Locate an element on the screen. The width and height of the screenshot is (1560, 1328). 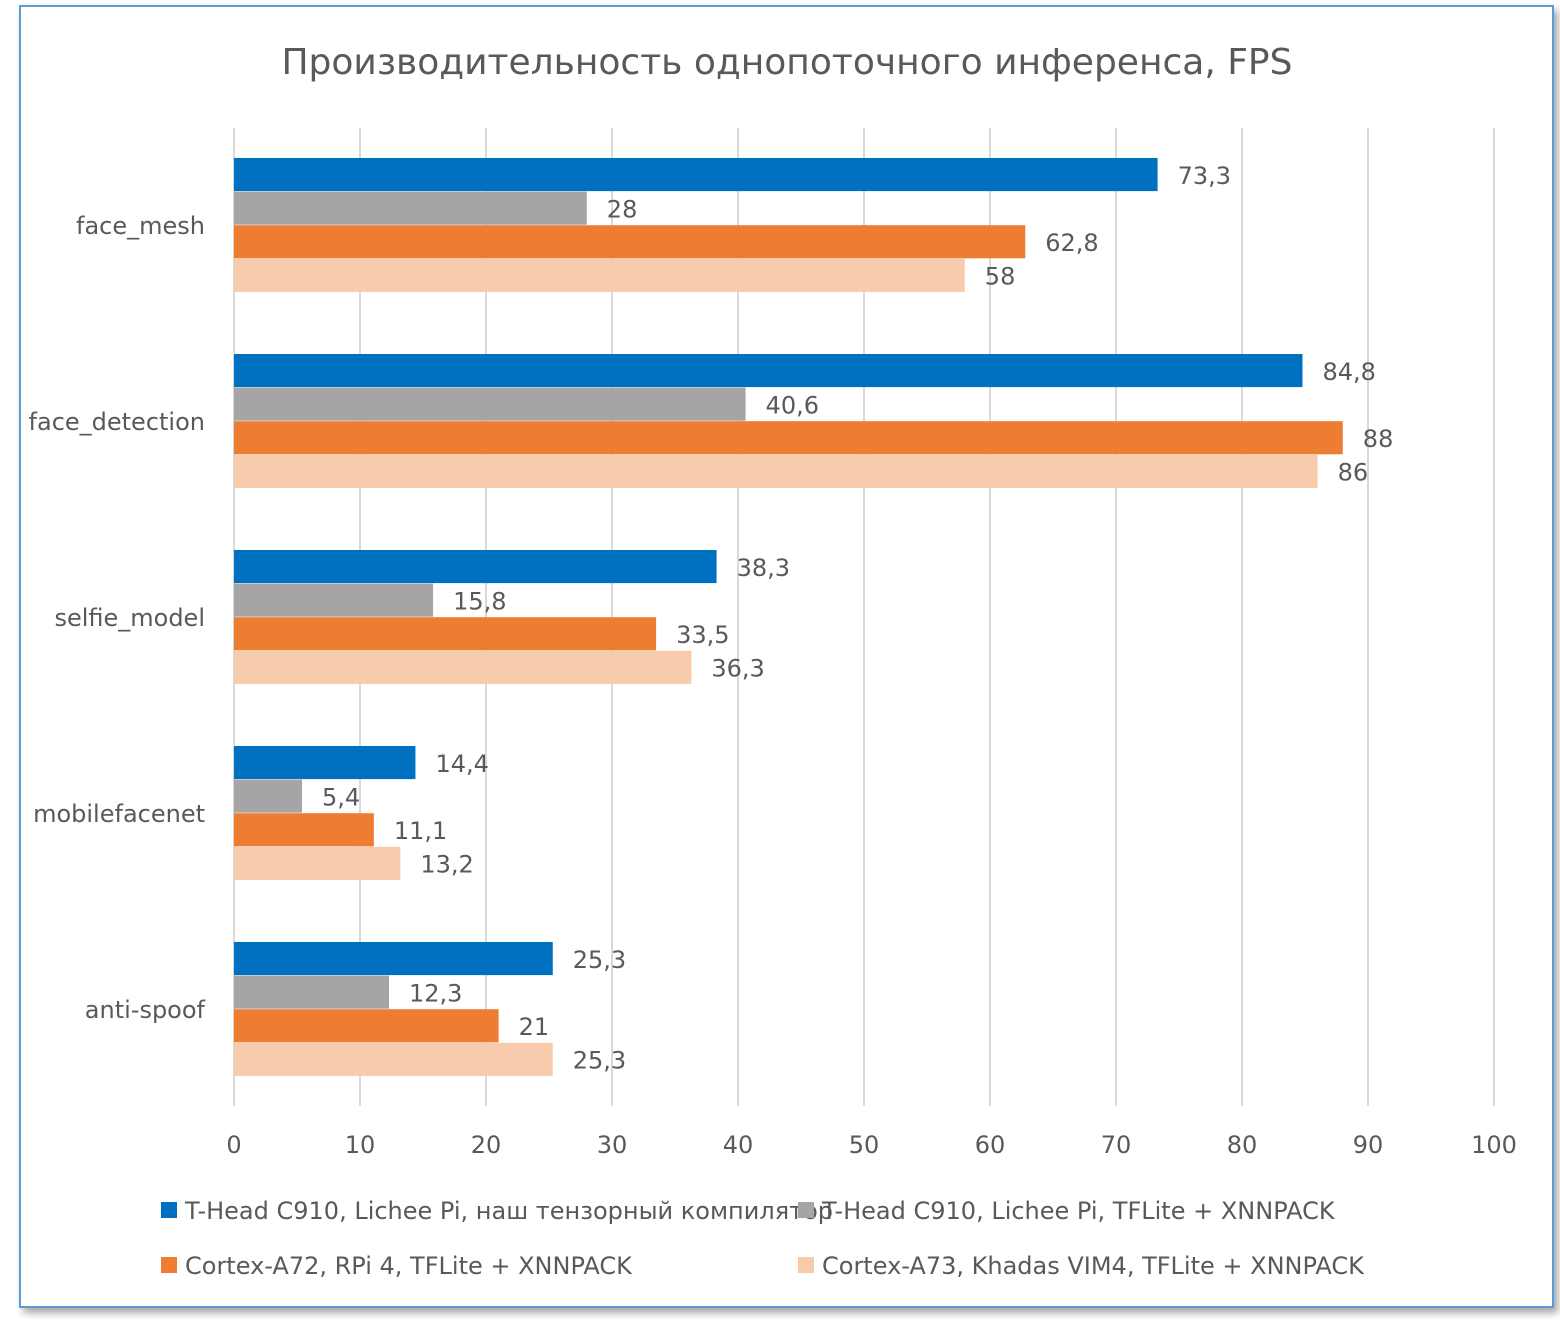
data-label: 12,3 is located at coordinates (435, 993).